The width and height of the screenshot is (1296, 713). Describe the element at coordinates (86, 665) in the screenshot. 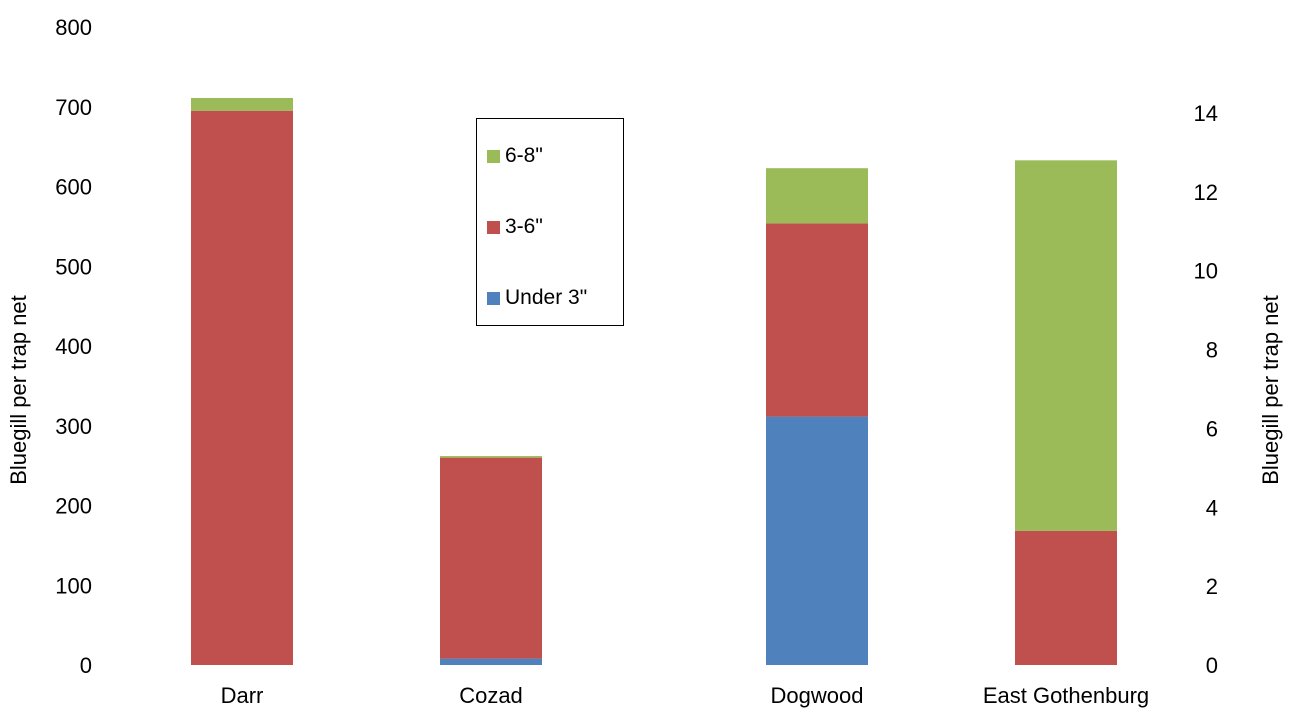

I see `left-tick-label: 0` at that location.